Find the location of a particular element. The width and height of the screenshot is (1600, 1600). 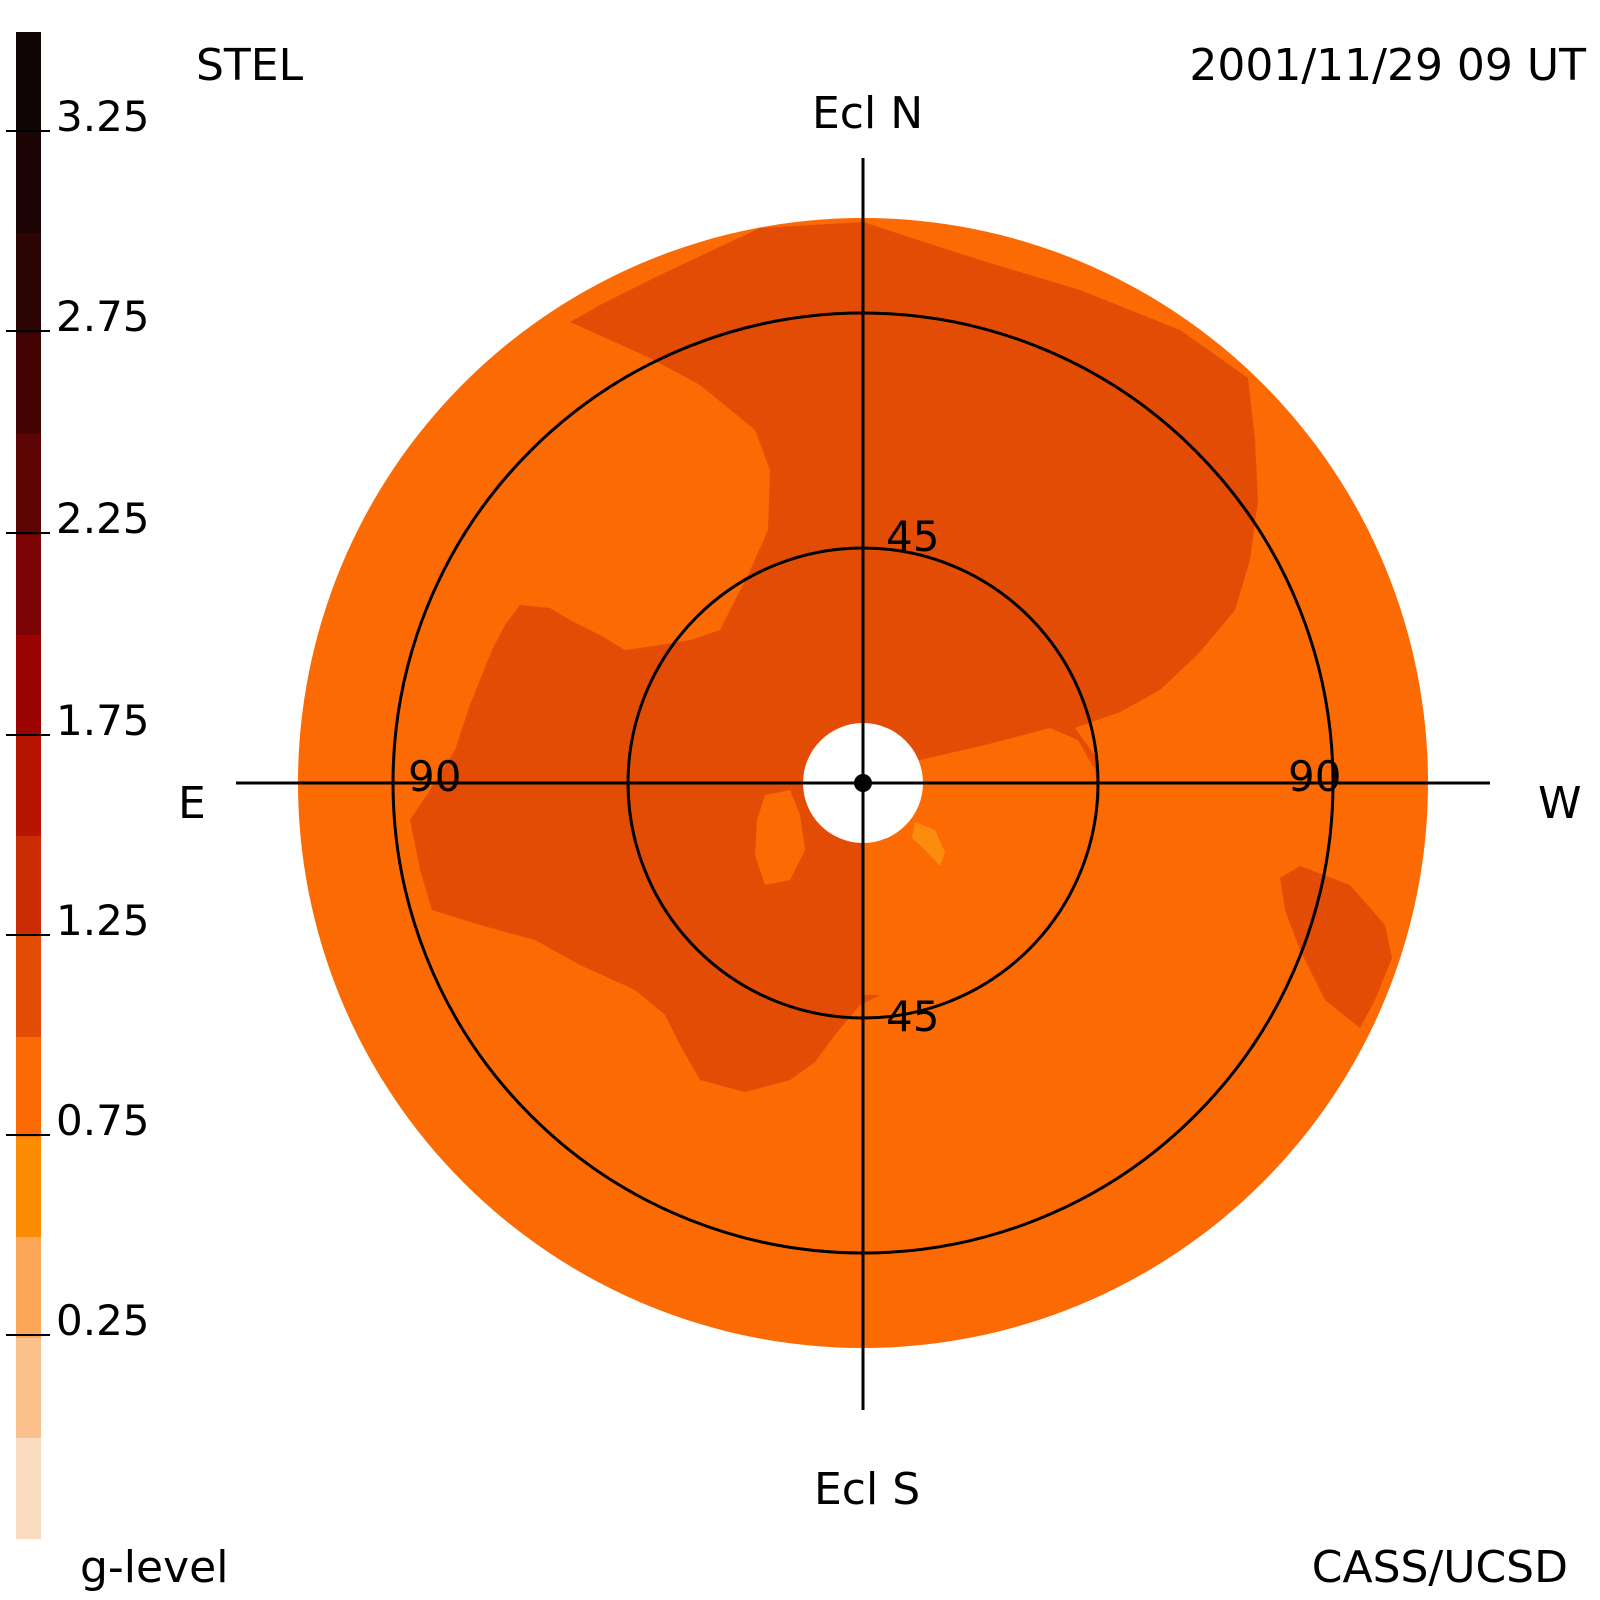

outer-ring-left-label: 90 is located at coordinates (435, 776).